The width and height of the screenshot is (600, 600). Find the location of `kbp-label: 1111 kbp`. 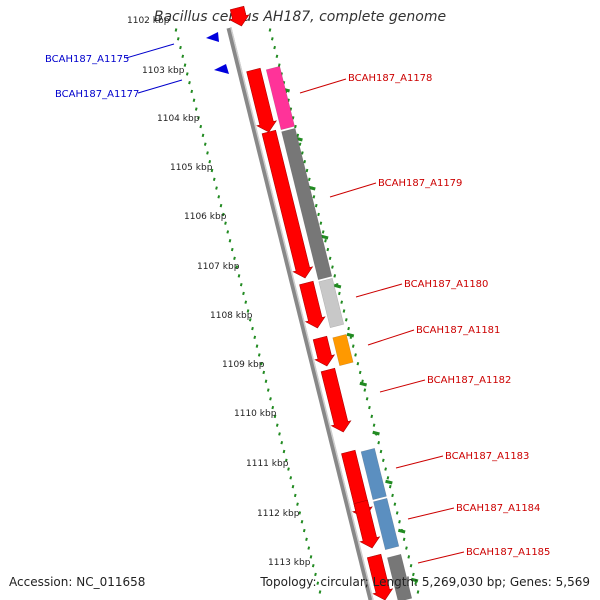

kbp-label: 1111 kbp is located at coordinates (267, 464).